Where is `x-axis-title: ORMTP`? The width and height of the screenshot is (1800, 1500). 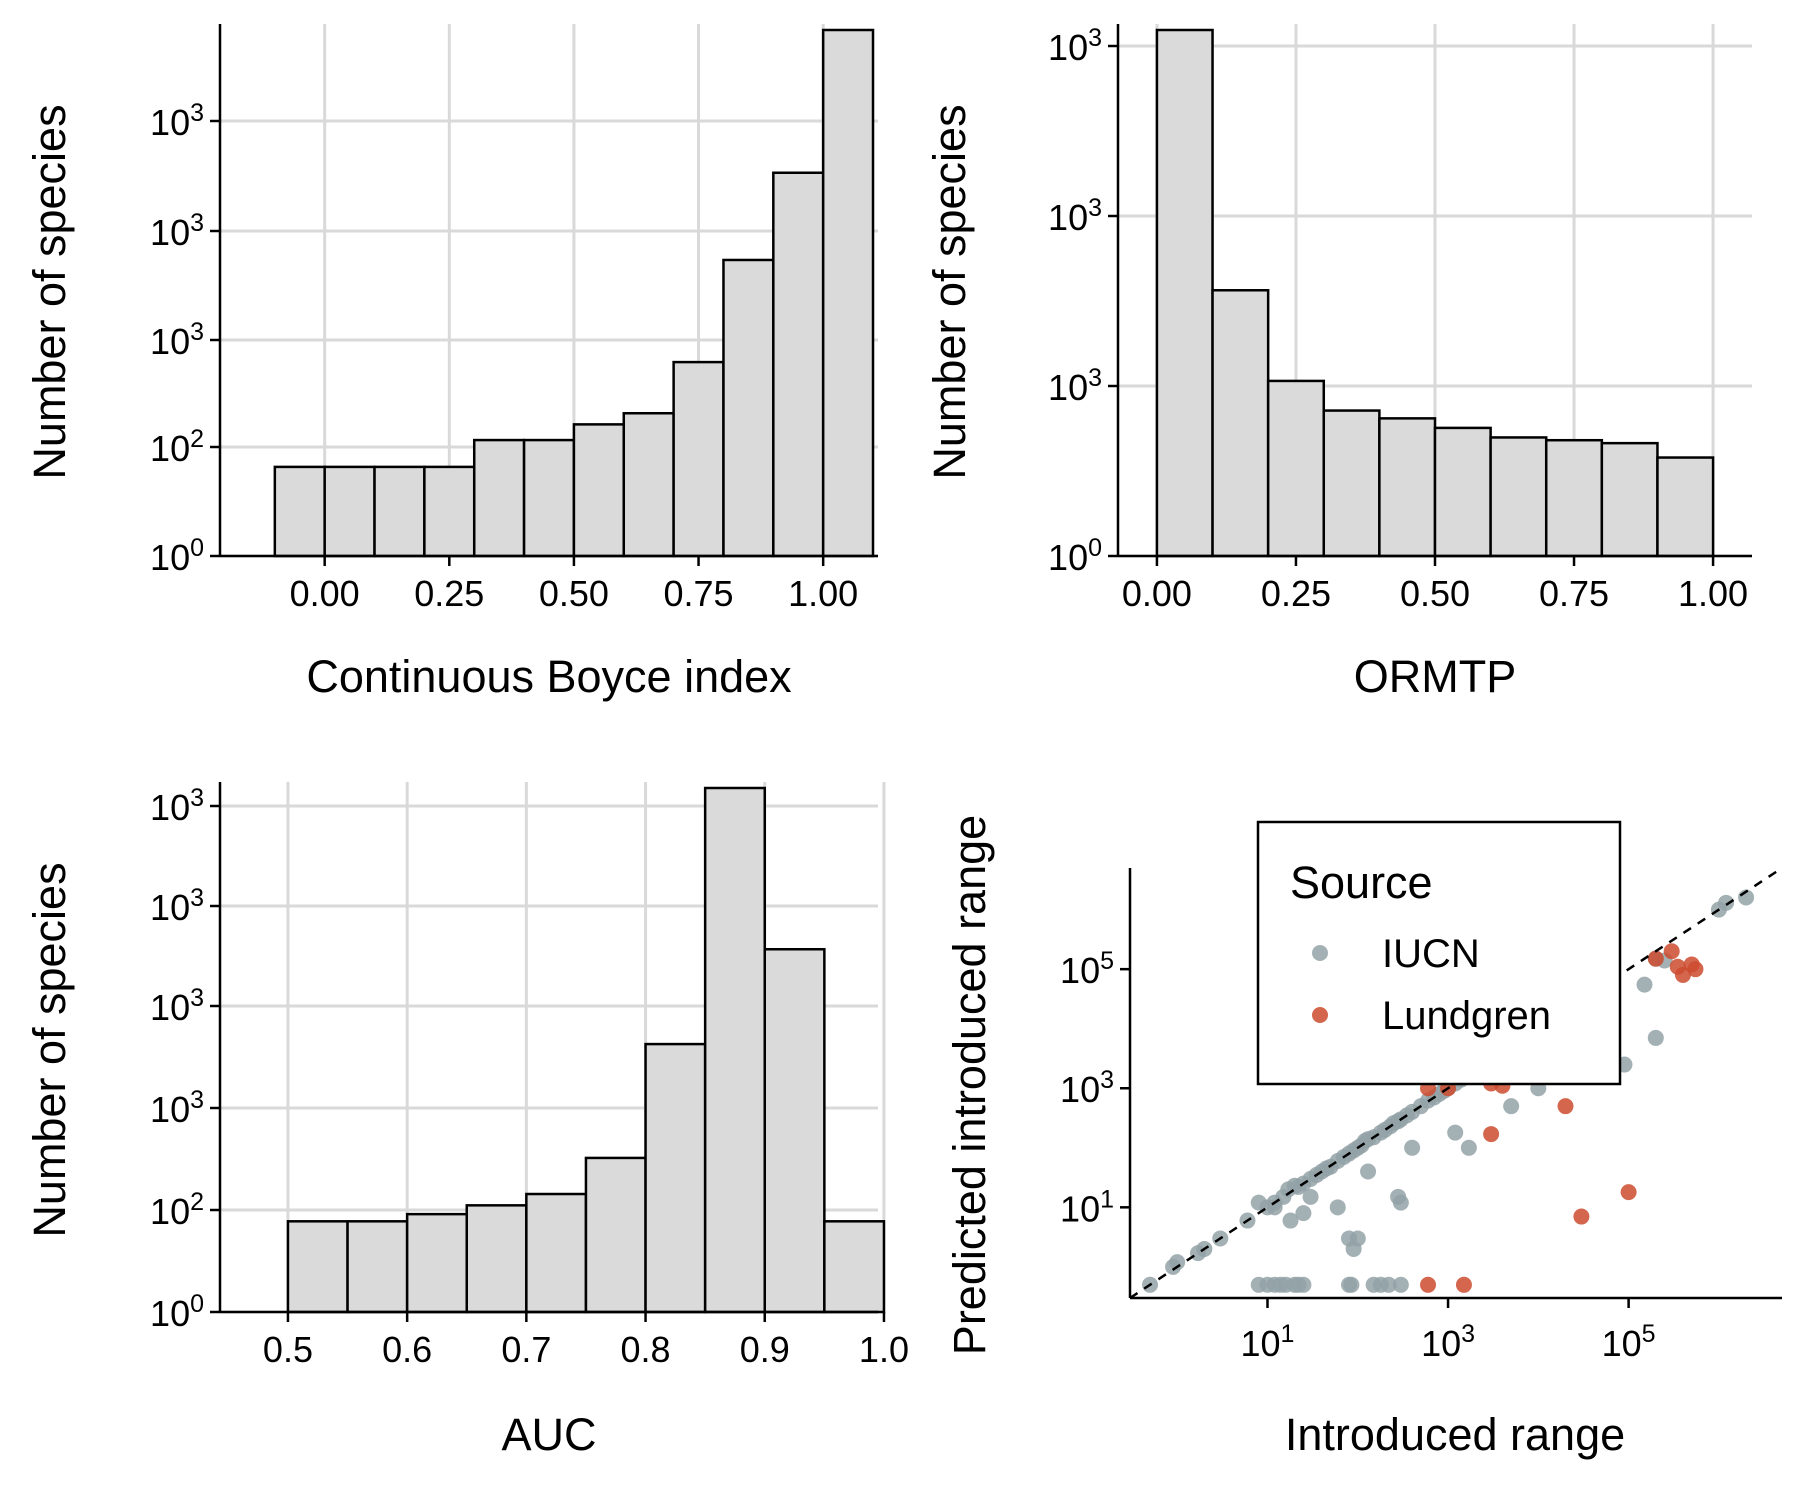 x-axis-title: ORMTP is located at coordinates (1435, 676).